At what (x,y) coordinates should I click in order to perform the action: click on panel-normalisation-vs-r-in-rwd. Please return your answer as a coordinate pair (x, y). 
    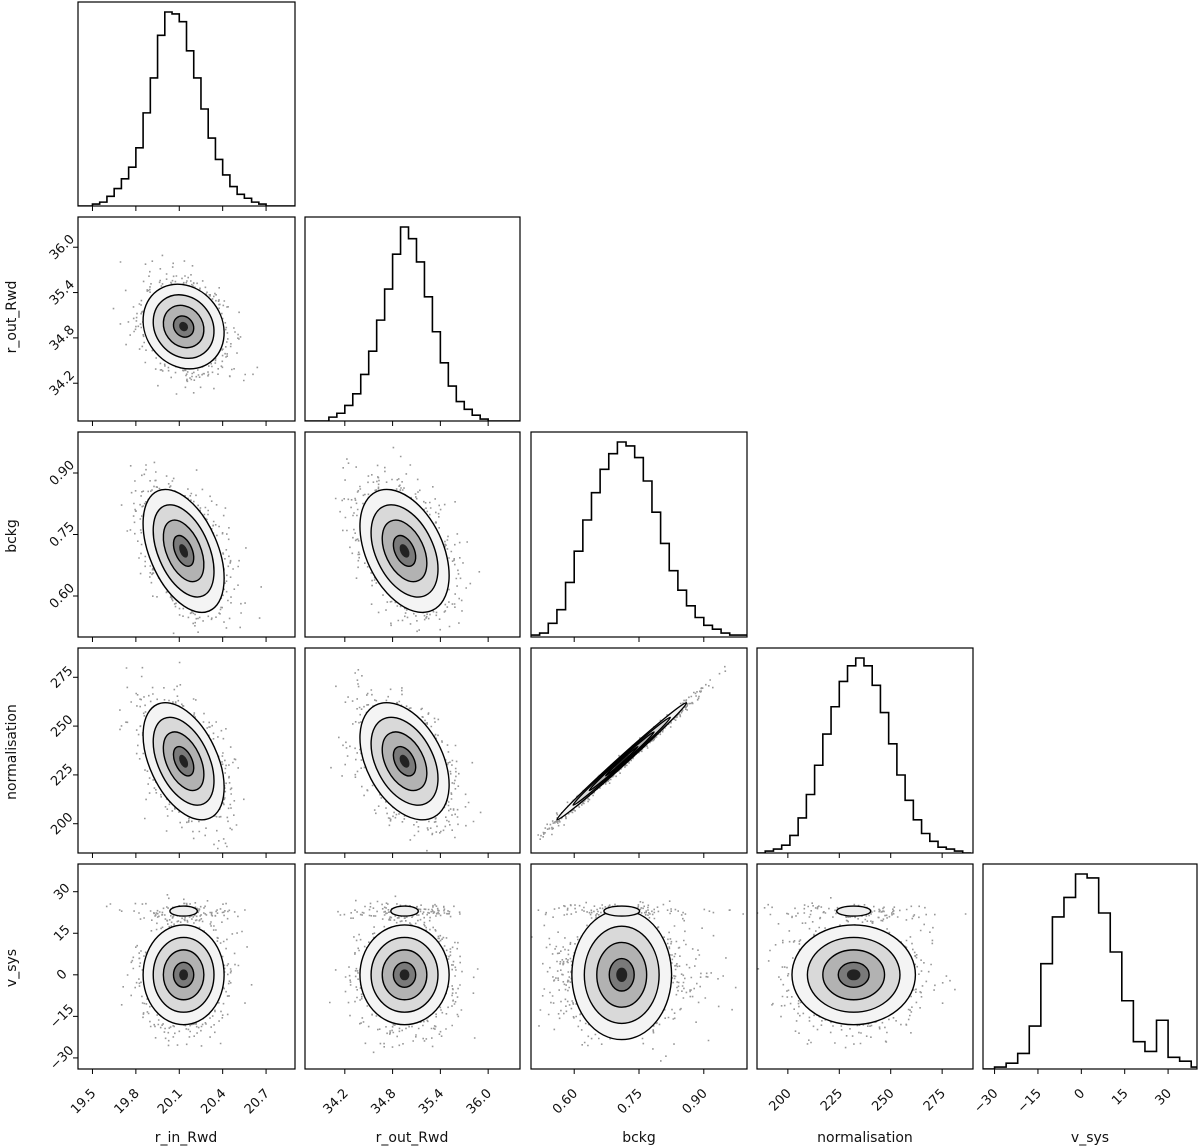
    Looking at the image, I should click on (182, 755).